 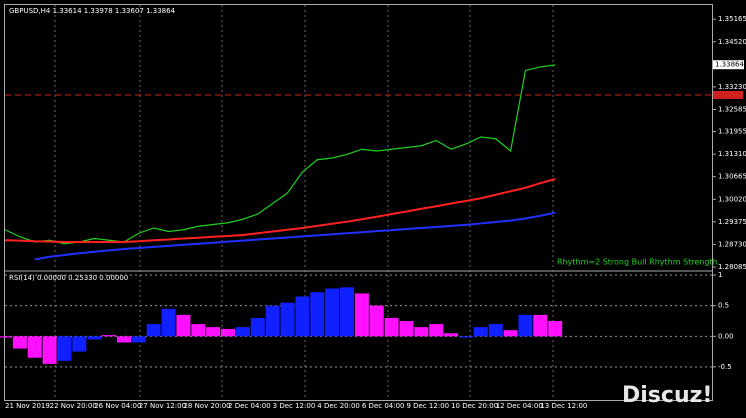 What do you see at coordinates (732, 154) in the screenshot?
I see `y-tick-label: 1.31310` at bounding box center [732, 154].